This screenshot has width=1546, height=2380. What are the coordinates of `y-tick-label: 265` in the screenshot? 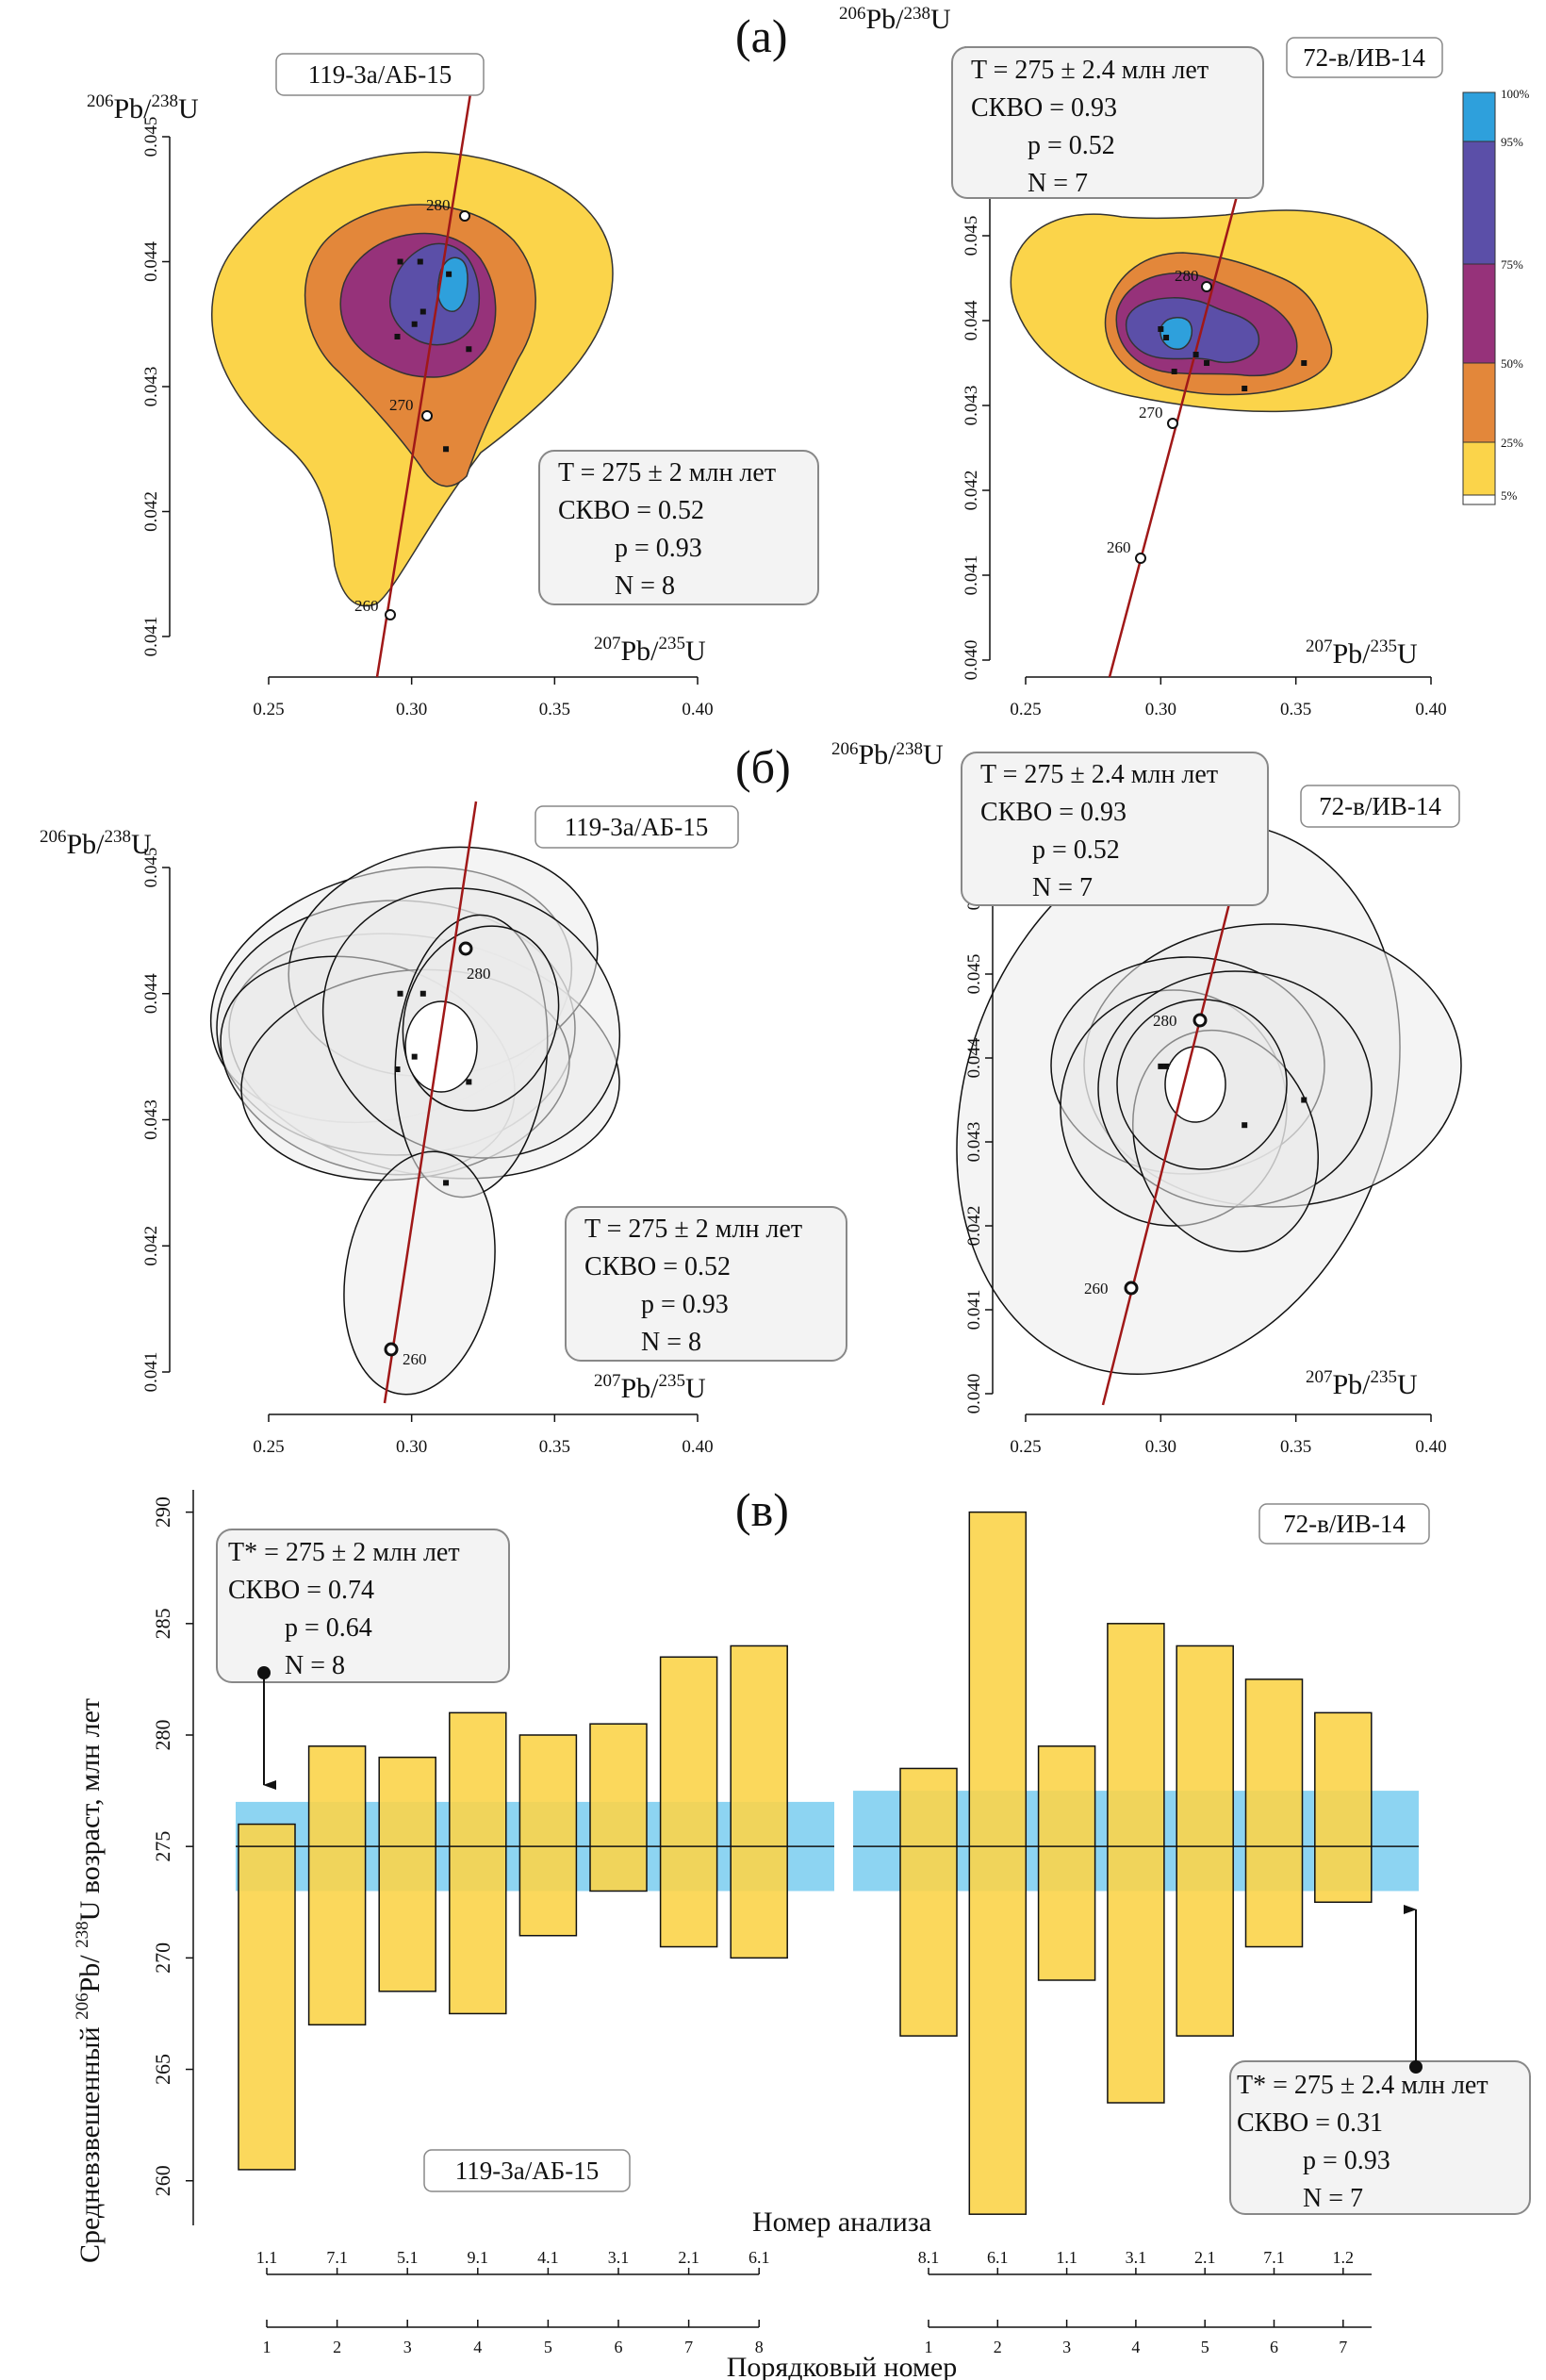 It's located at (162, 2069).